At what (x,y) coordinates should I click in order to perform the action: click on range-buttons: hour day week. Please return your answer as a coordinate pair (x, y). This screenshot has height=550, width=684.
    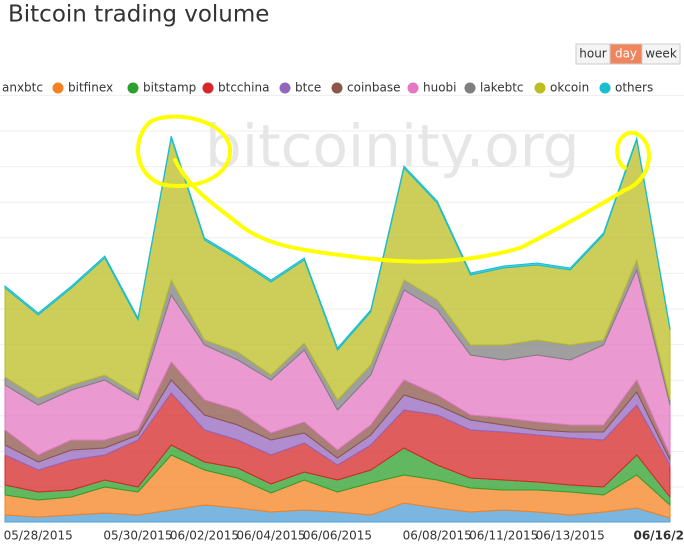
    Looking at the image, I should click on (628, 54).